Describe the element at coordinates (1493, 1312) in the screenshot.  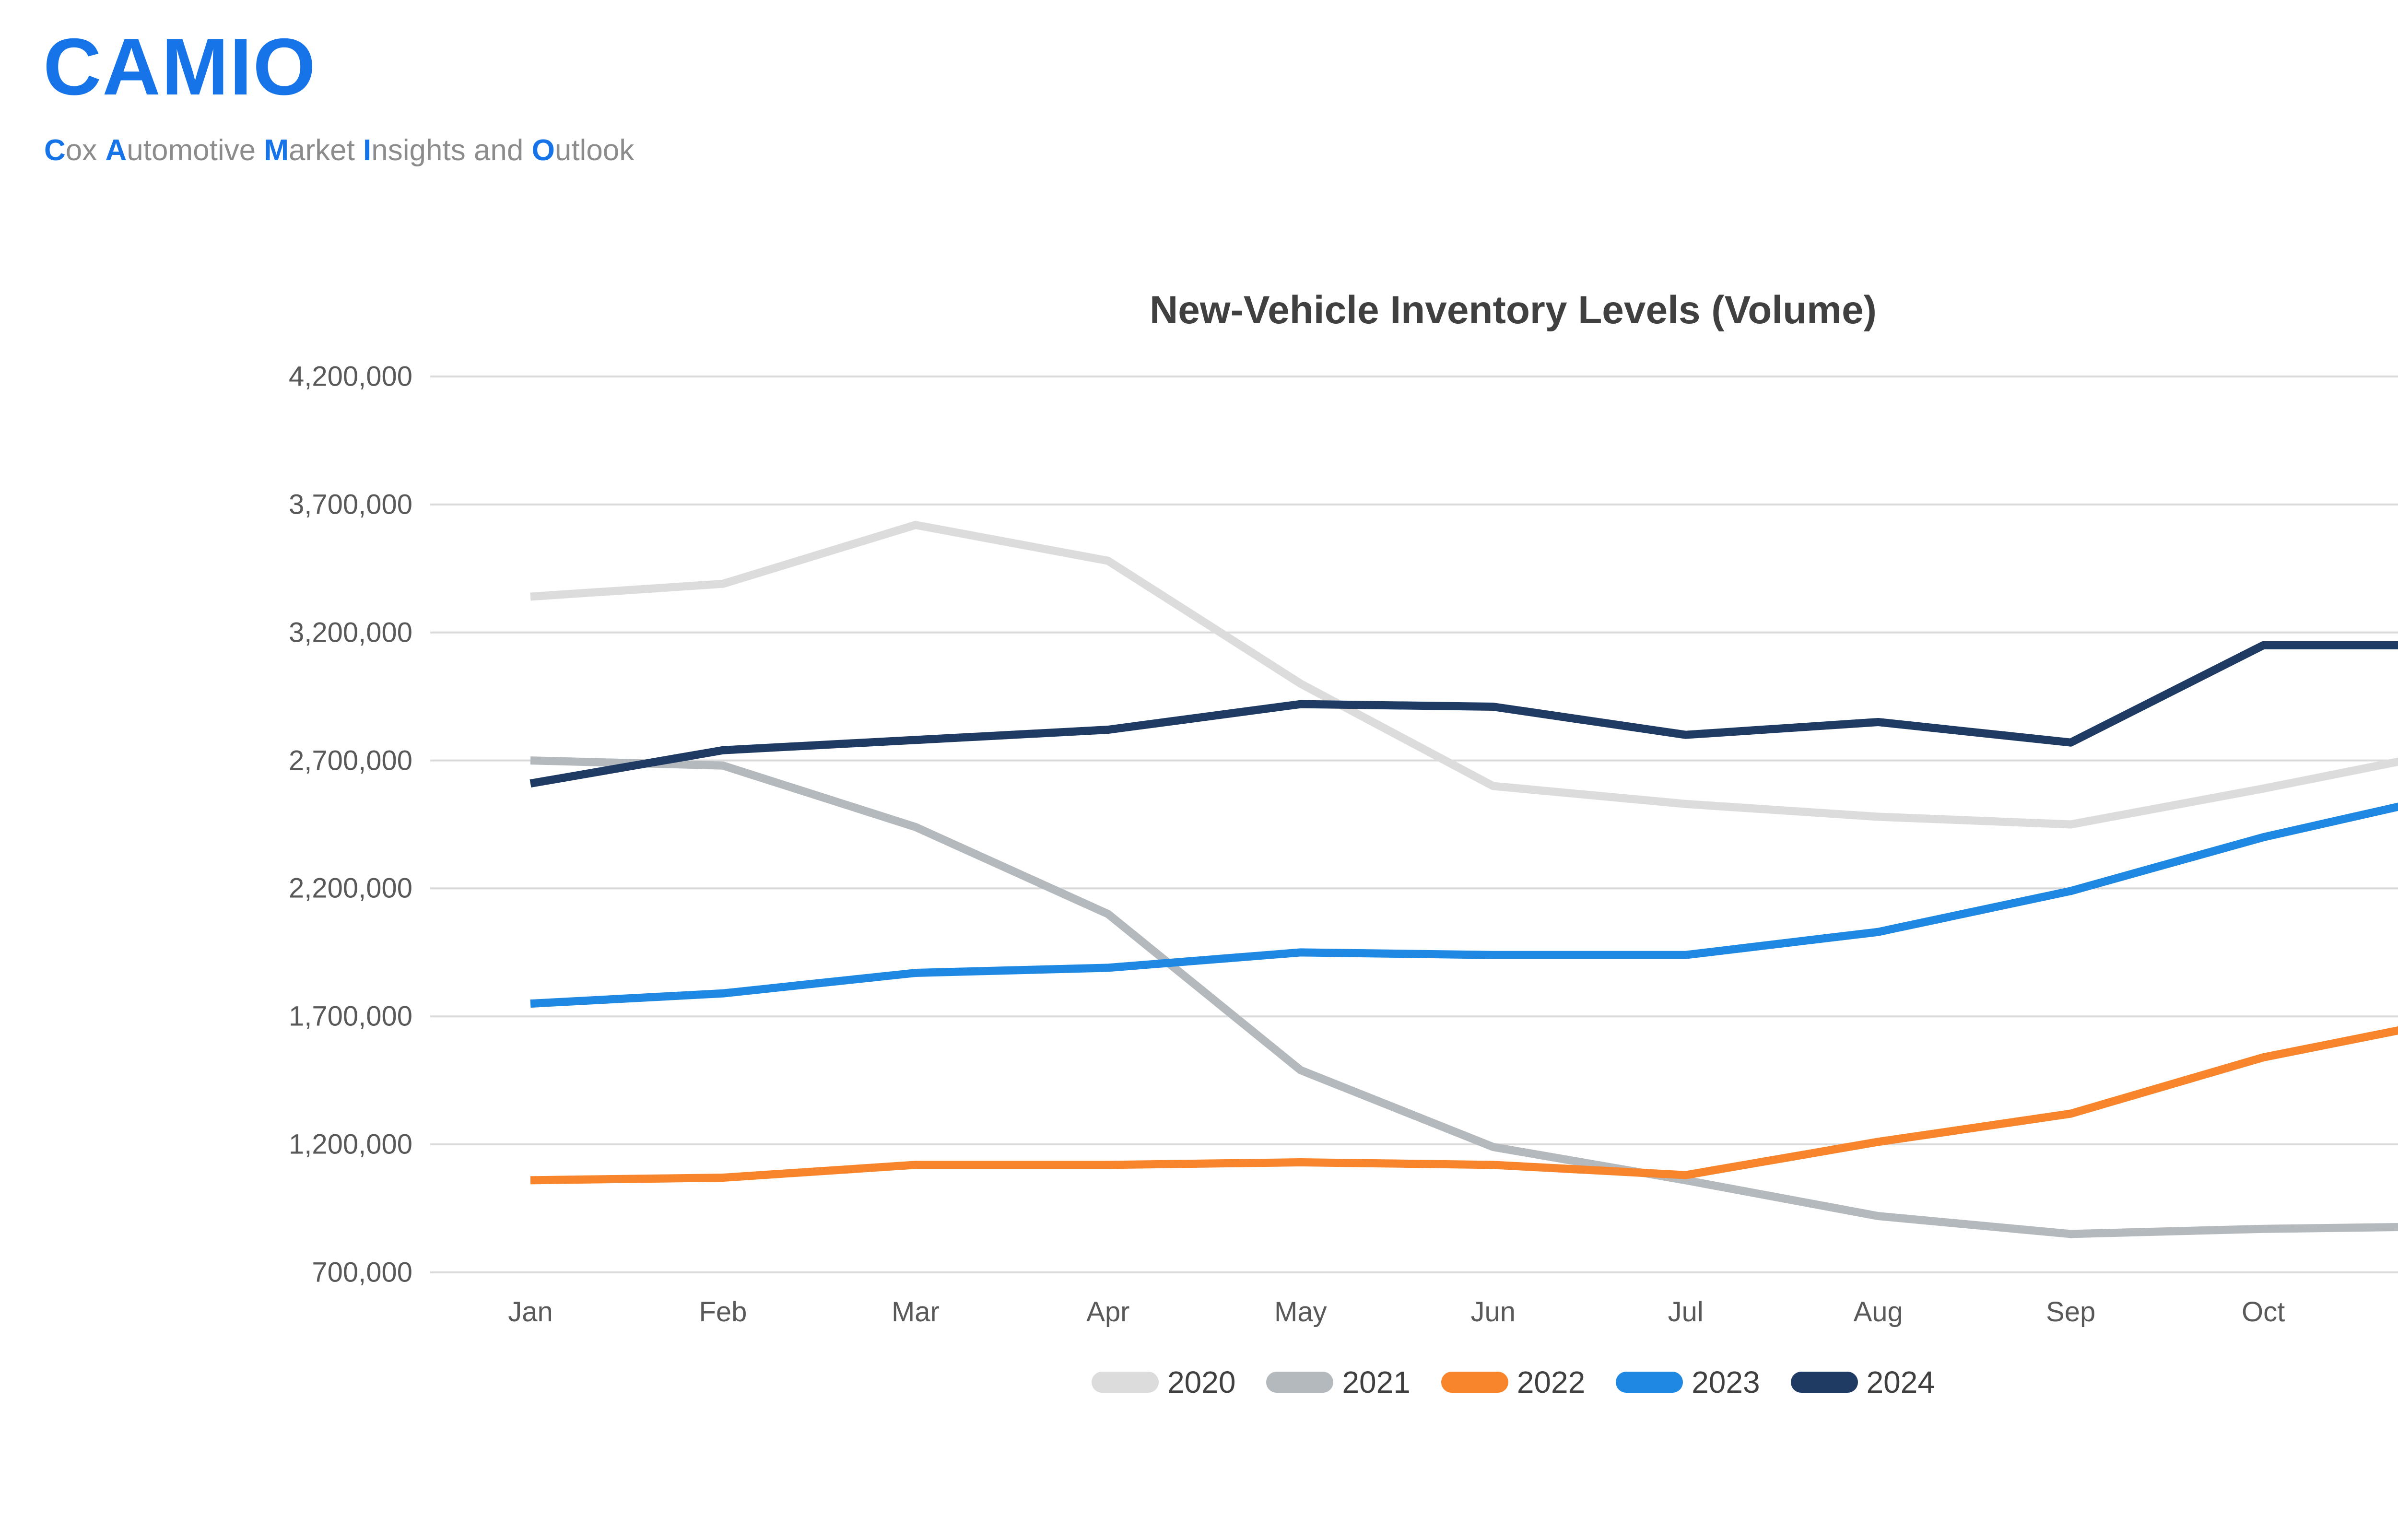
I see `x-tick-label-Jun: Jun` at that location.